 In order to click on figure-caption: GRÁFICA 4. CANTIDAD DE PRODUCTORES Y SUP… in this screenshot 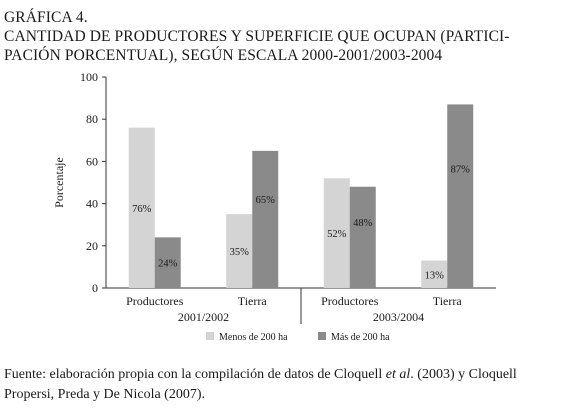, I will do `click(286, 36)`.